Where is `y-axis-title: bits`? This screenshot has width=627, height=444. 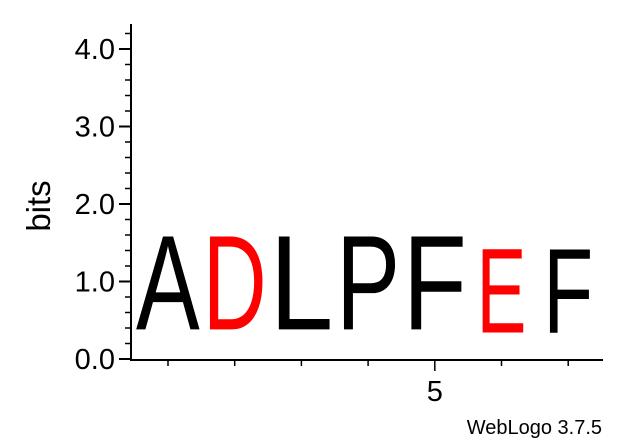
y-axis-title: bits is located at coordinates (38, 205).